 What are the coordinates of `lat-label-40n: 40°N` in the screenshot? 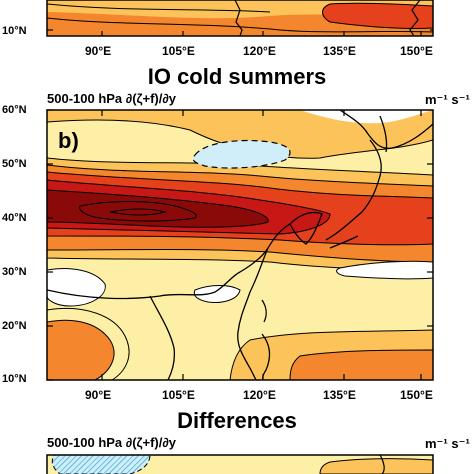 It's located at (14, 218).